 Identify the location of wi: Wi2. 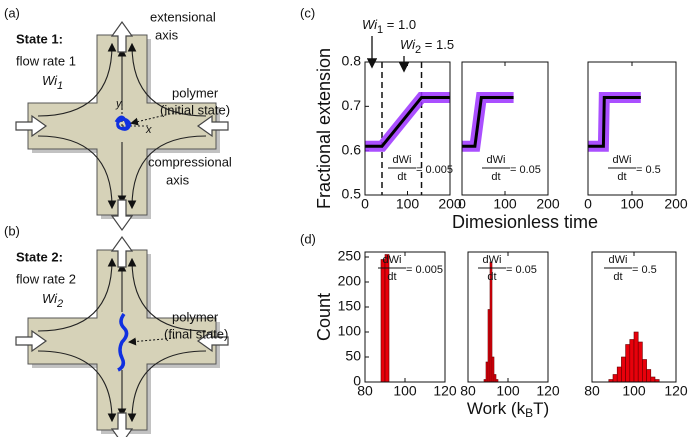
(52, 300).